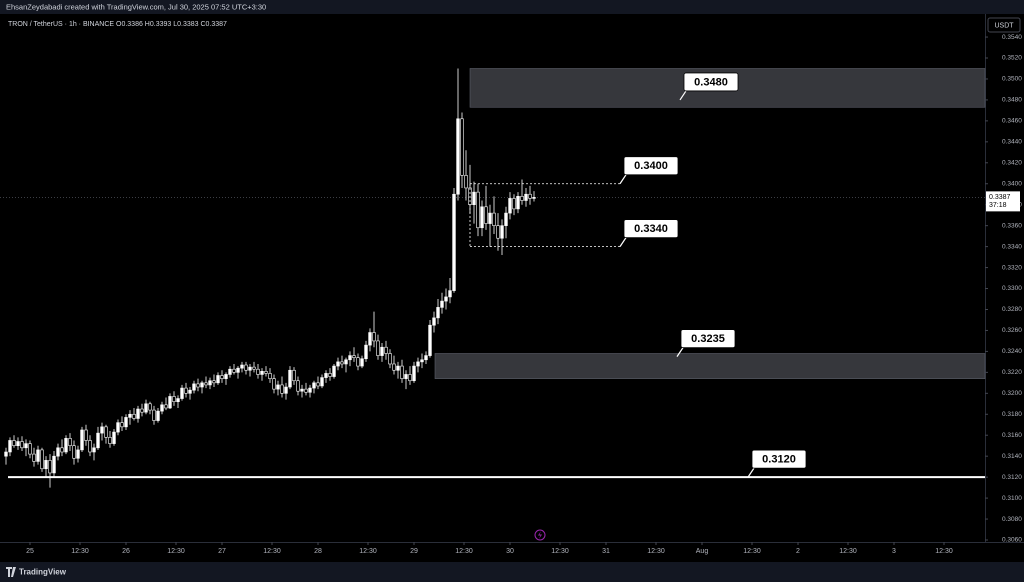  I want to click on y-tick-label: 0.3320, so click(1012, 267).